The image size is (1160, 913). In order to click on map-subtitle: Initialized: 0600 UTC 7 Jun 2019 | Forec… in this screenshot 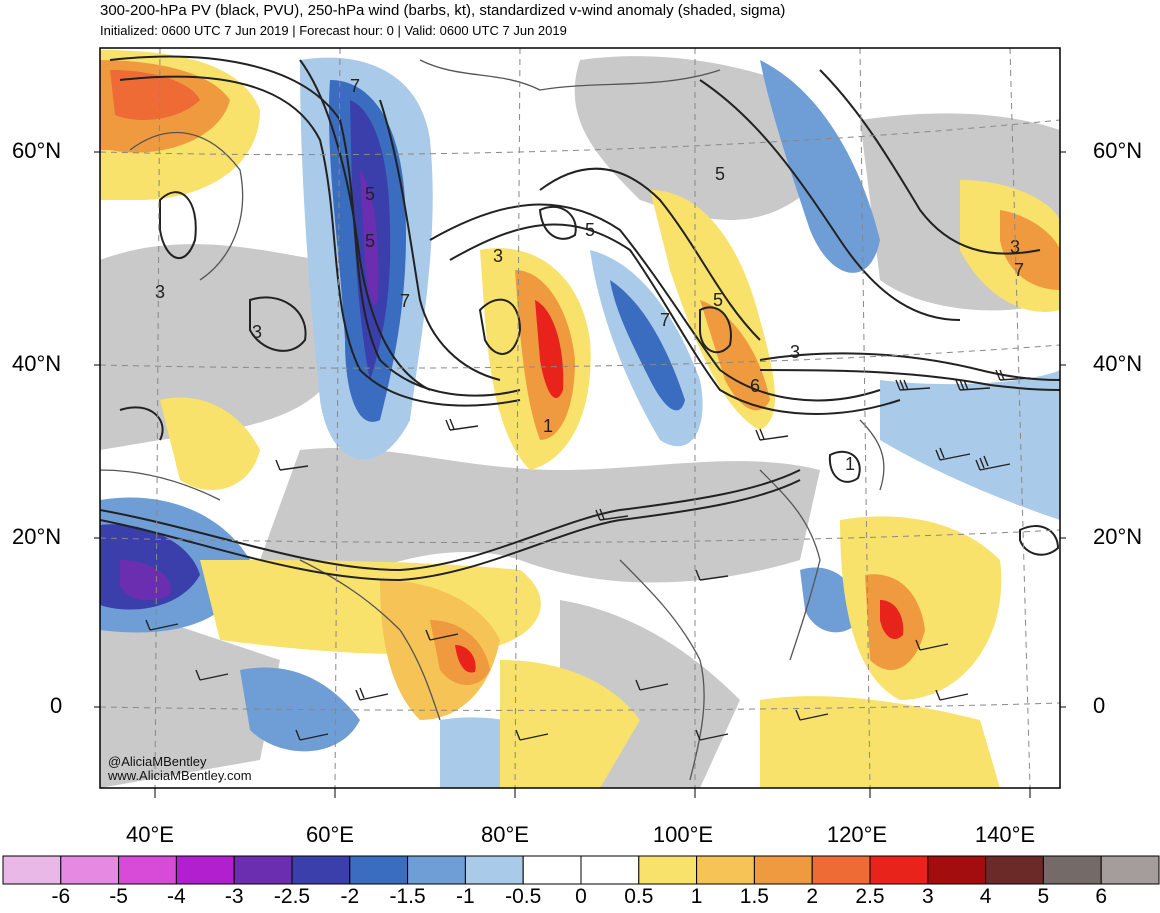, I will do `click(333, 30)`.